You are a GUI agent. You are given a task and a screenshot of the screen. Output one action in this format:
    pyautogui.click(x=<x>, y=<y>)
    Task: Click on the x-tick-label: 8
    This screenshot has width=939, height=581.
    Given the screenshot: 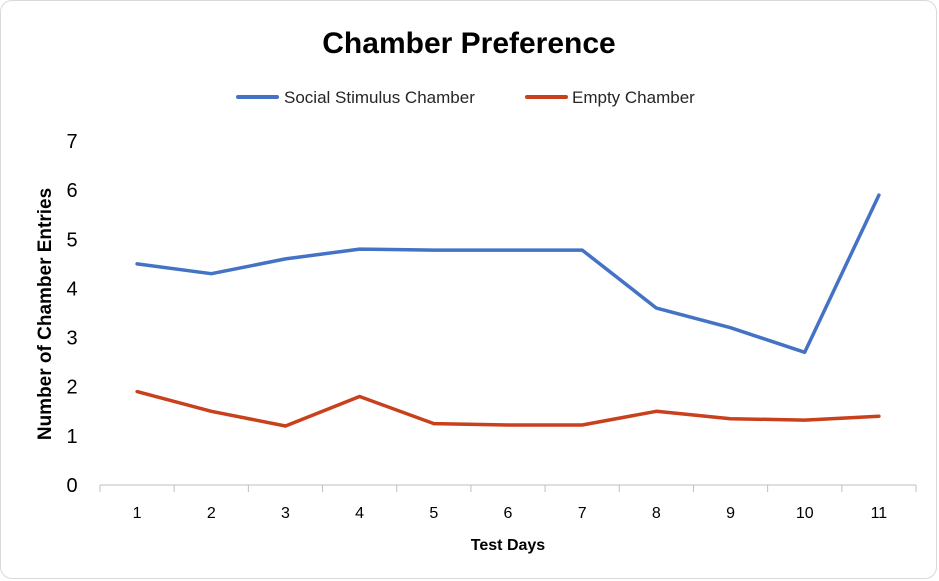 What is the action you would take?
    pyautogui.click(x=656, y=513)
    